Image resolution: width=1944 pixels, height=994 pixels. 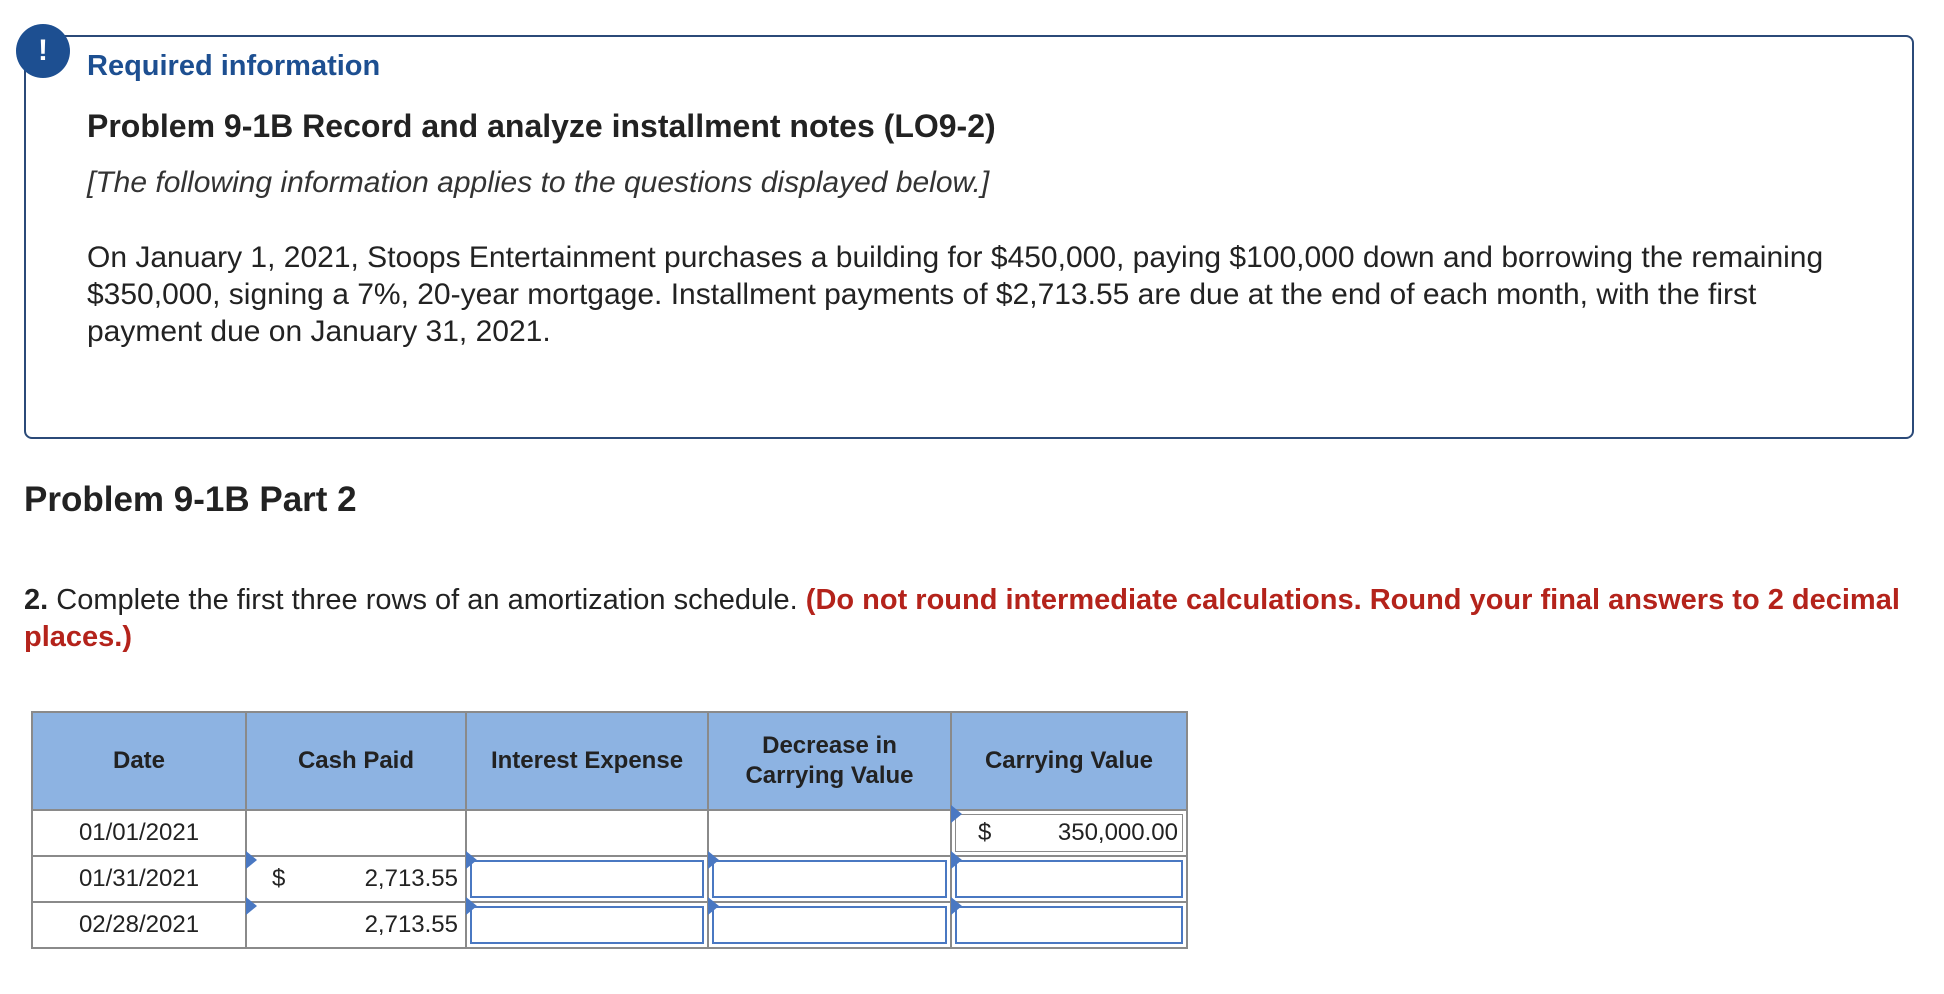 What do you see at coordinates (829, 745) in the screenshot?
I see `header-decrease-line1: Decrease in` at bounding box center [829, 745].